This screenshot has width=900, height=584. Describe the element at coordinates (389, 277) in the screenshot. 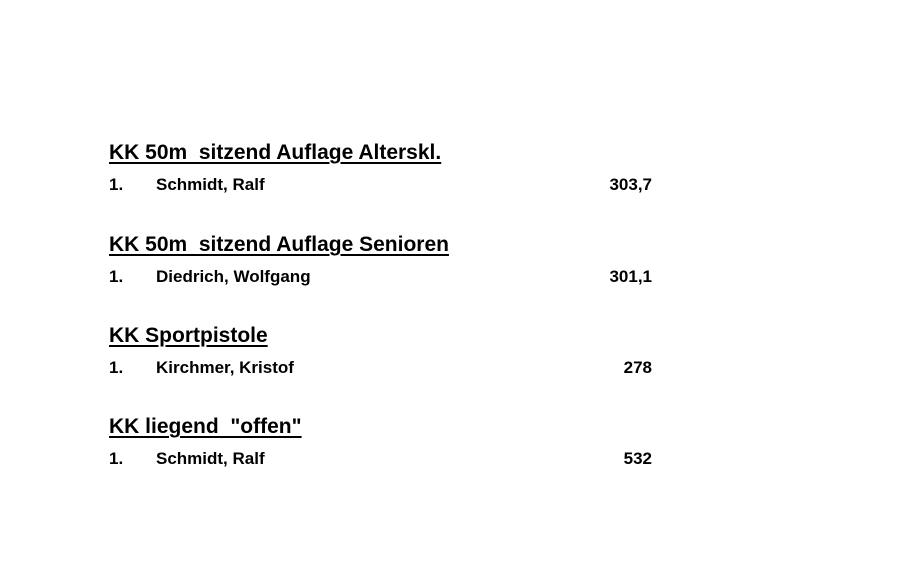

I see `result-row: 1. Diedrich, Wolfgang 301,1` at that location.